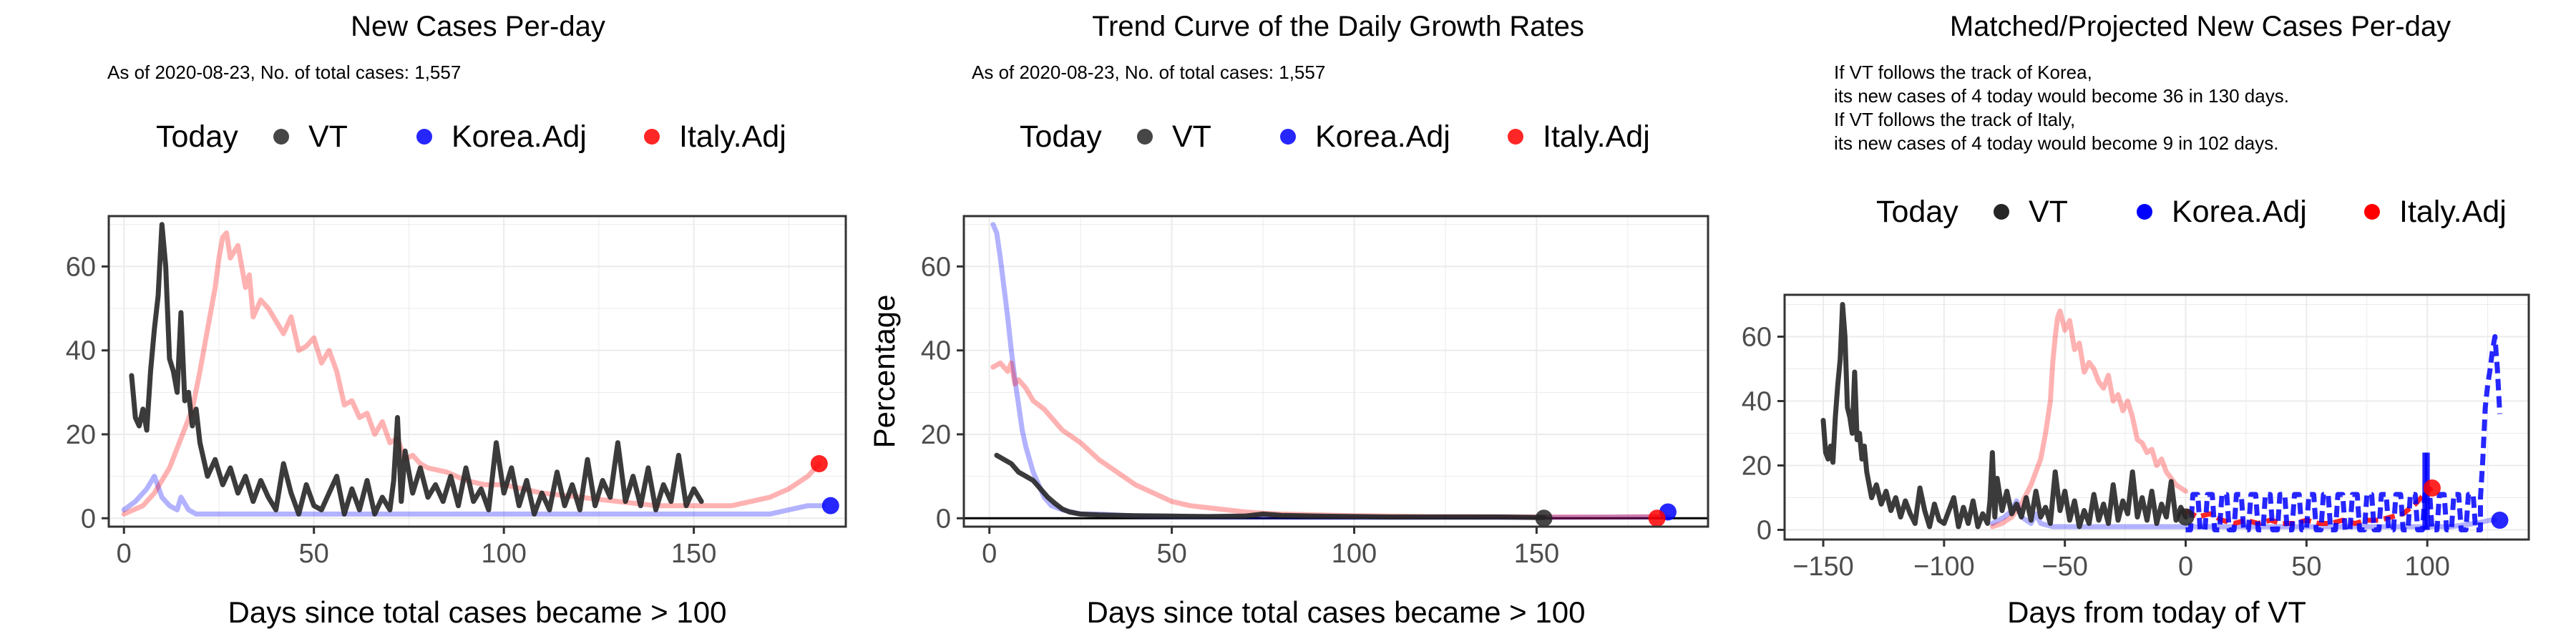 The image size is (2576, 644). Describe the element at coordinates (884, 372) in the screenshot. I see `y-axis-label: Percentage` at that location.